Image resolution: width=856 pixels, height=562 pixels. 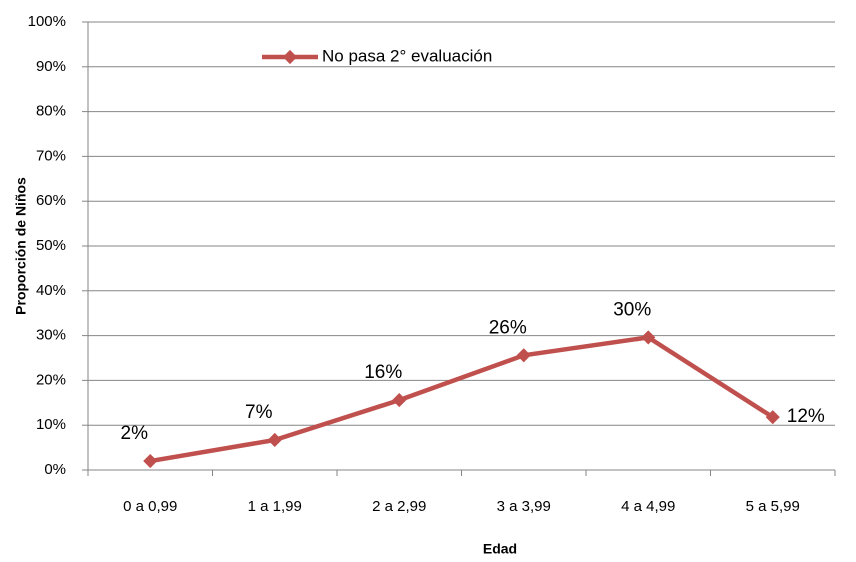 What do you see at coordinates (51, 66) in the screenshot?
I see `y-tick-label: 90%` at bounding box center [51, 66].